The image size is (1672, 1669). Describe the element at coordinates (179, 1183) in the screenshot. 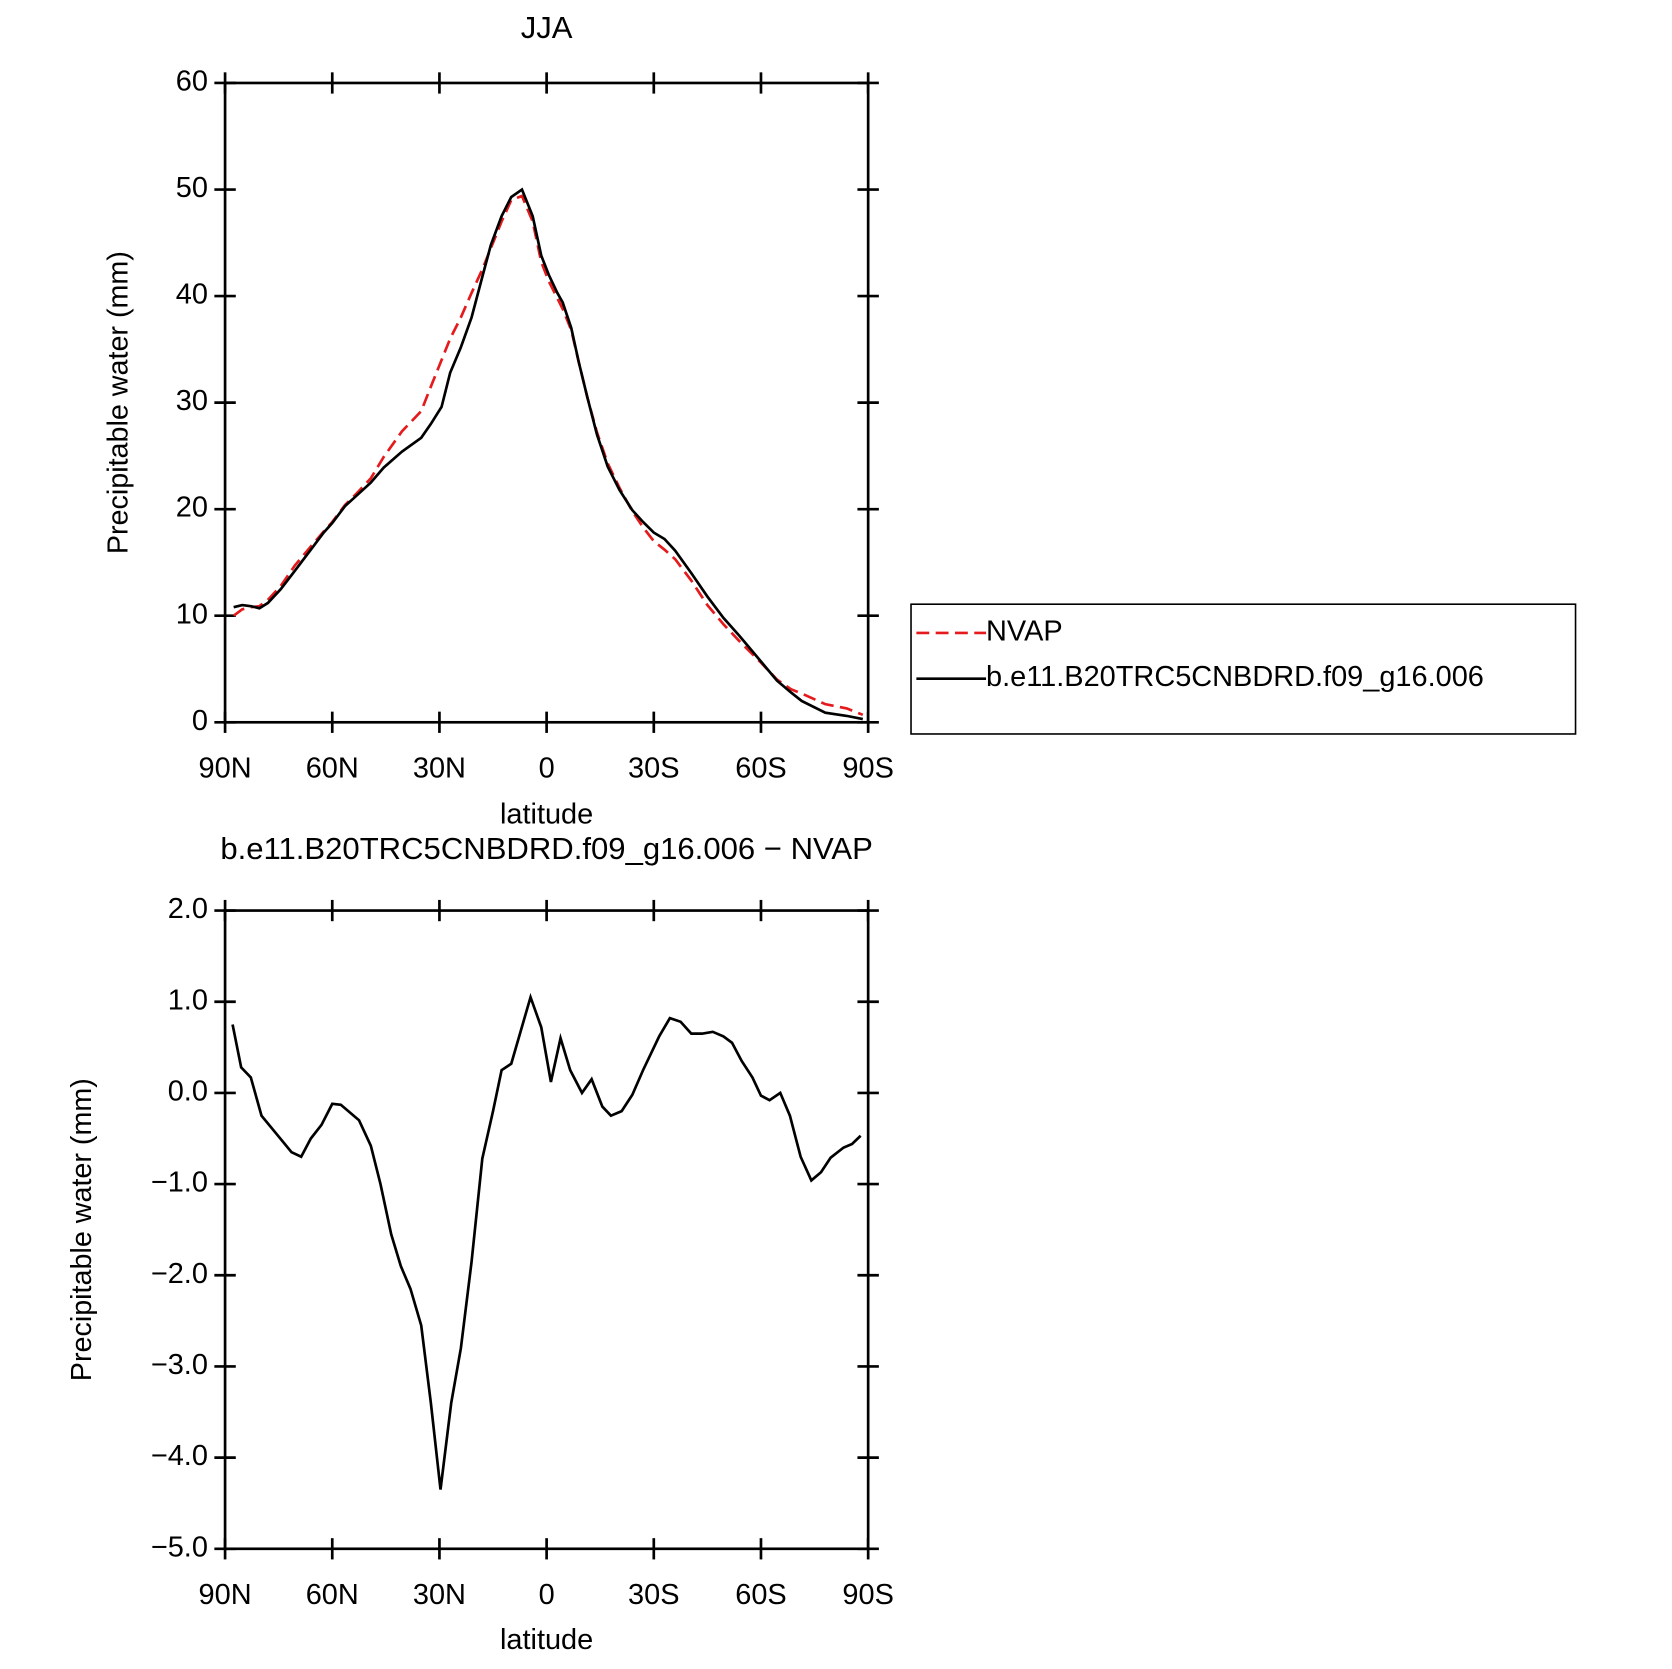

I see `y-tick-label: −1.0` at that location.